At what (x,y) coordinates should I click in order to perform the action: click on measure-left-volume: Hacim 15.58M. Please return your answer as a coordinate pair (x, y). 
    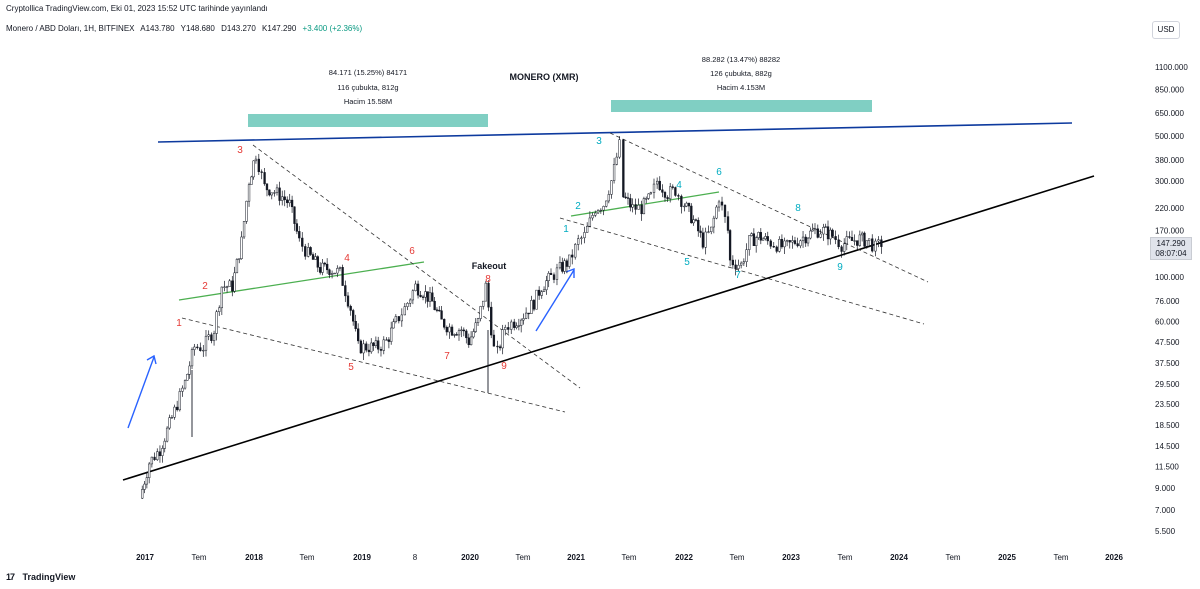
    Looking at the image, I should click on (368, 101).